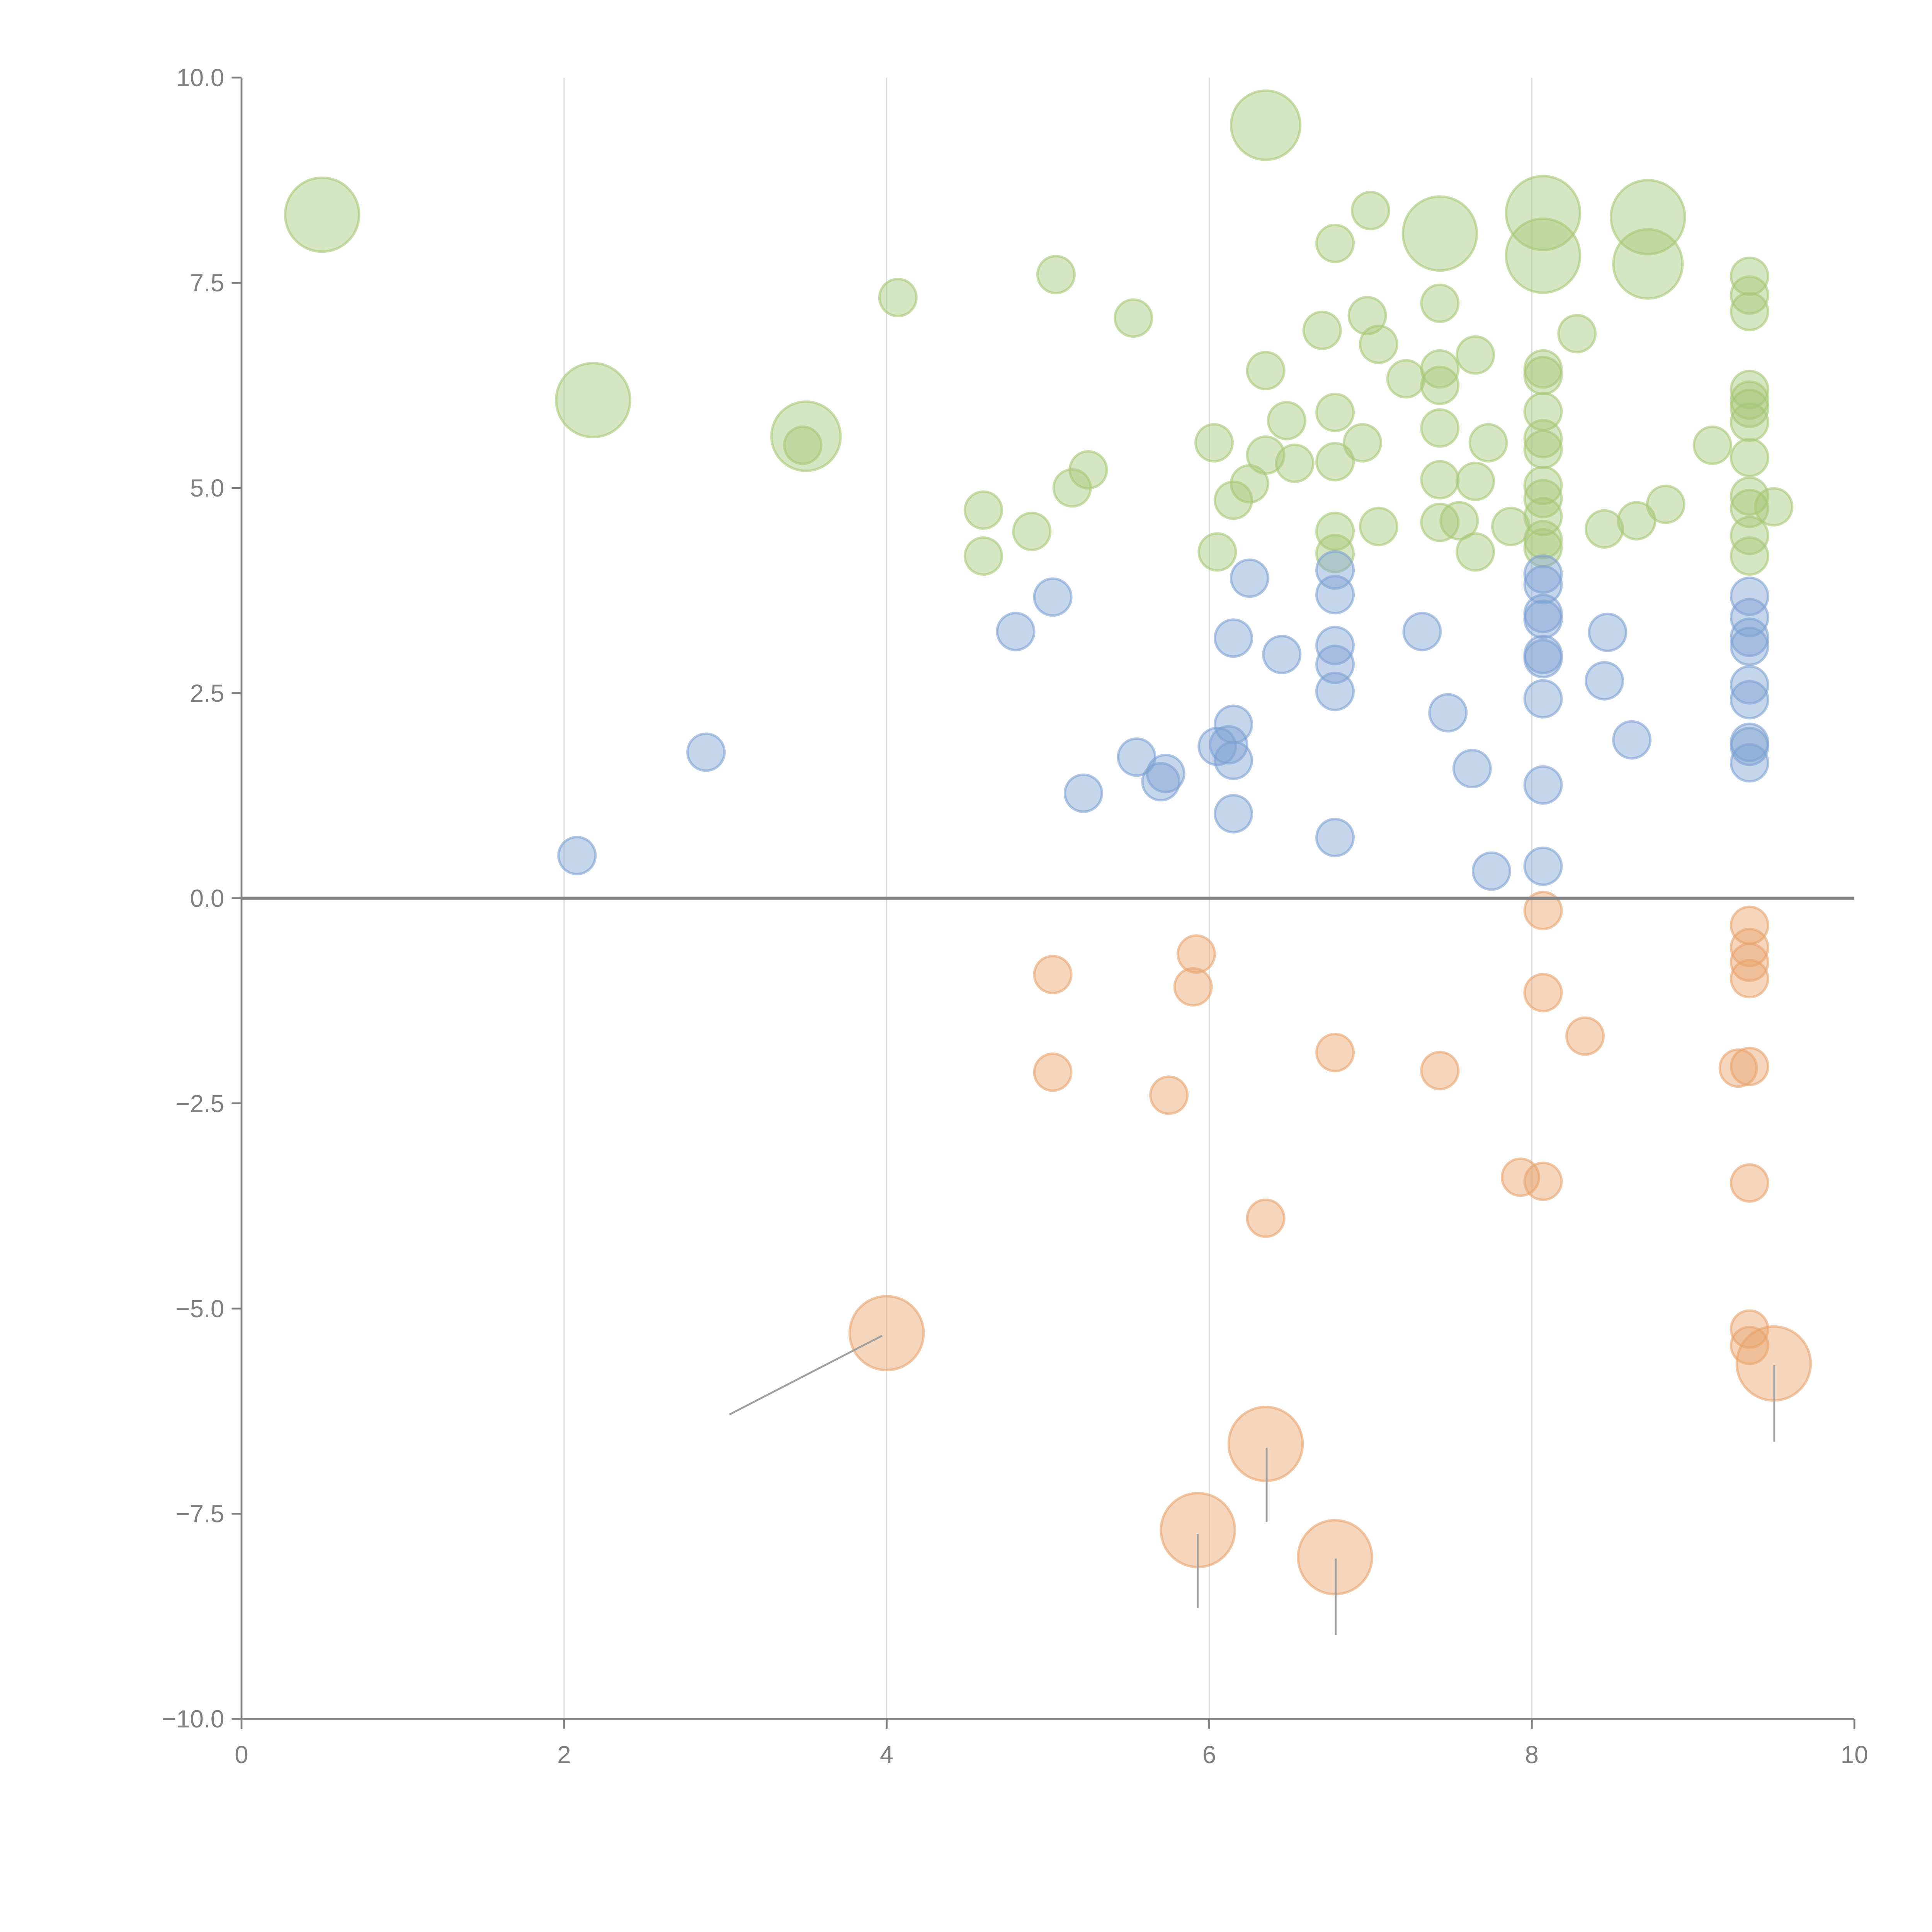 The width and height of the screenshot is (1932, 1932). I want to click on y-tick-label: 2.5, so click(207, 693).